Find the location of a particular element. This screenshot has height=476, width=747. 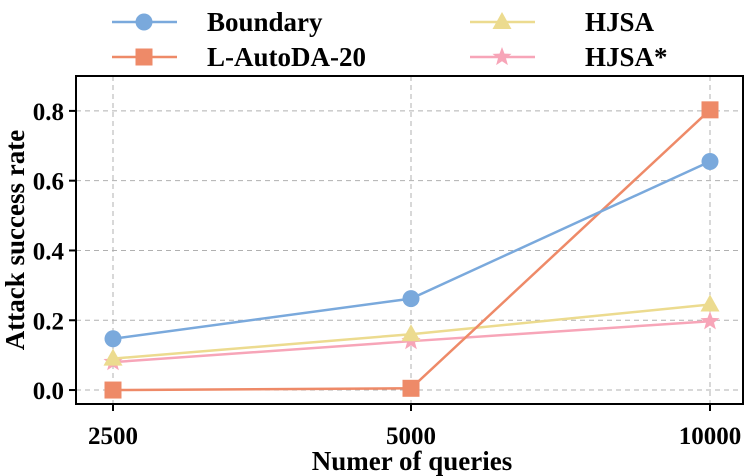

legend-item-hjsa: HJSA* is located at coordinates (569, 57).